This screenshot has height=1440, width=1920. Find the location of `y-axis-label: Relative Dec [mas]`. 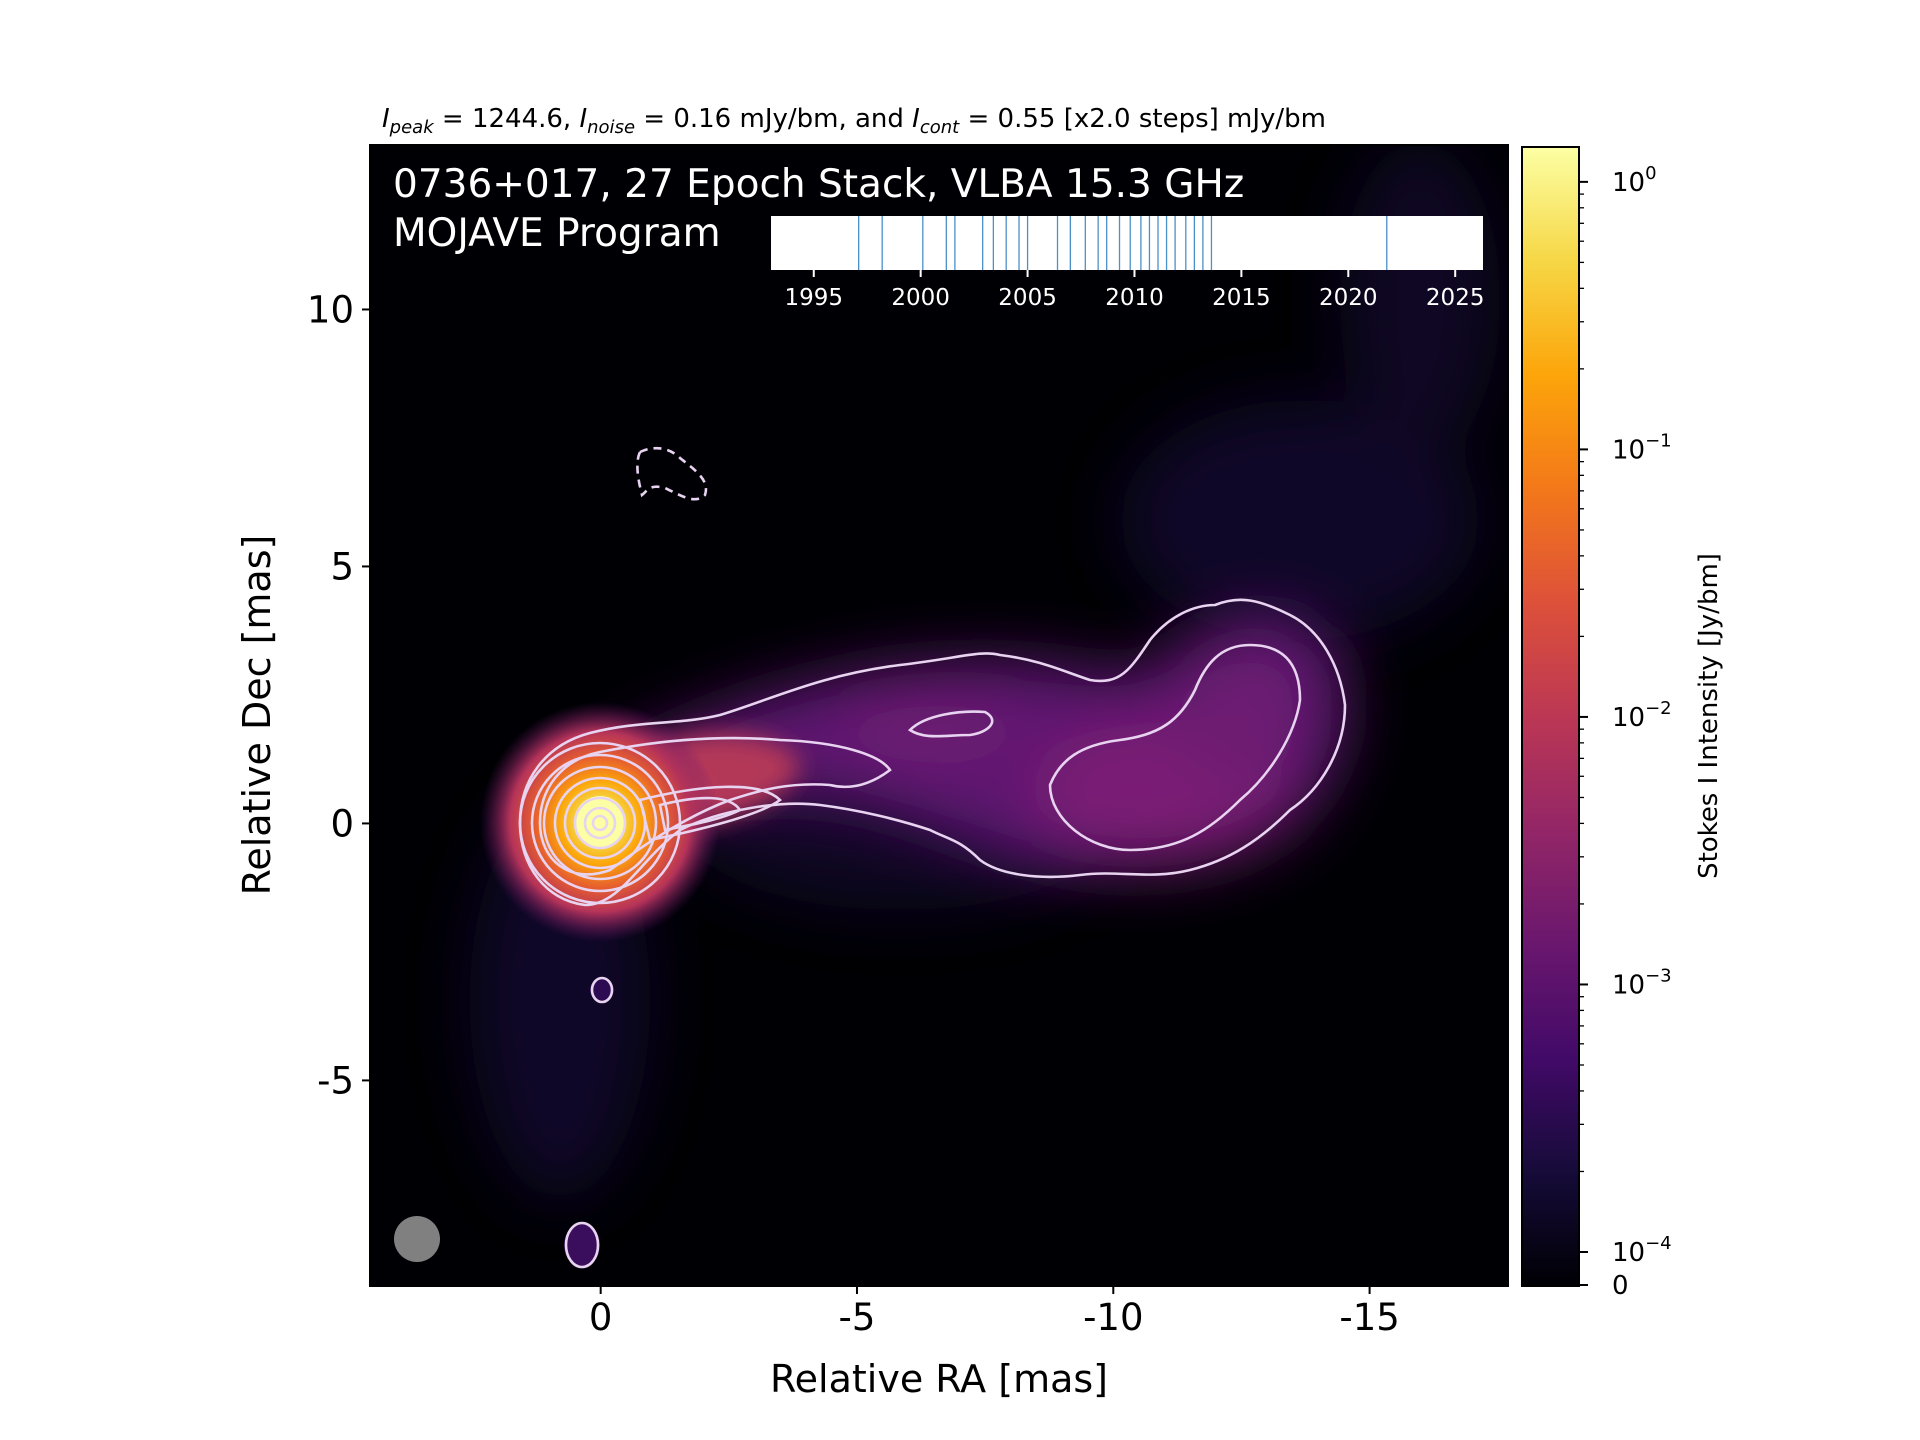

y-axis-label: Relative Dec [mas] is located at coordinates (257, 715).